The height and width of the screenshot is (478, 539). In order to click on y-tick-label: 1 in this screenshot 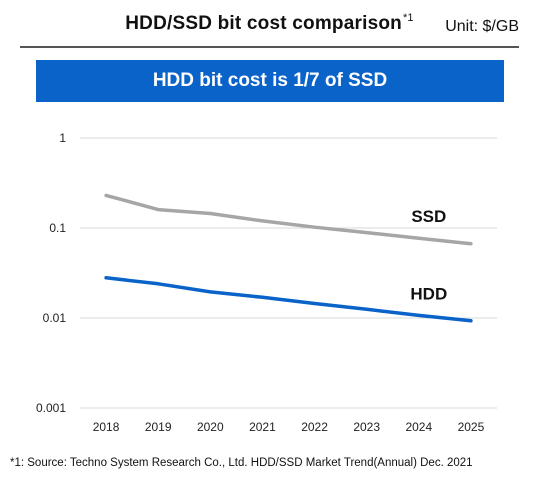, I will do `click(62, 138)`.